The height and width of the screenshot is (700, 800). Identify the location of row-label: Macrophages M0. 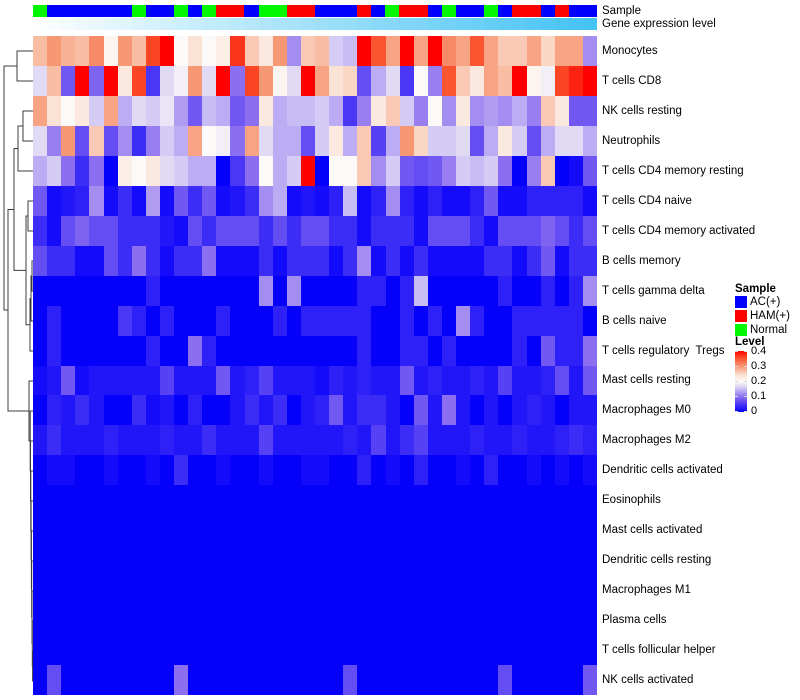
(646, 410).